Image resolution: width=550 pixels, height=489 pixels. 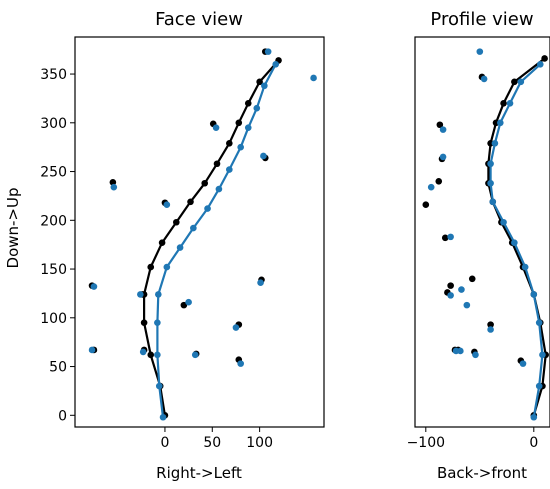 What do you see at coordinates (481, 19) in the screenshot?
I see `profile-view-title: Profile view` at bounding box center [481, 19].